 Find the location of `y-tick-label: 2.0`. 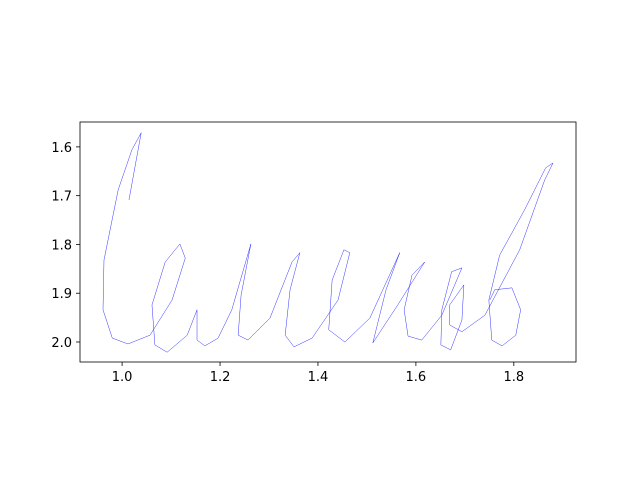

y-tick-label: 2.0 is located at coordinates (61, 343).